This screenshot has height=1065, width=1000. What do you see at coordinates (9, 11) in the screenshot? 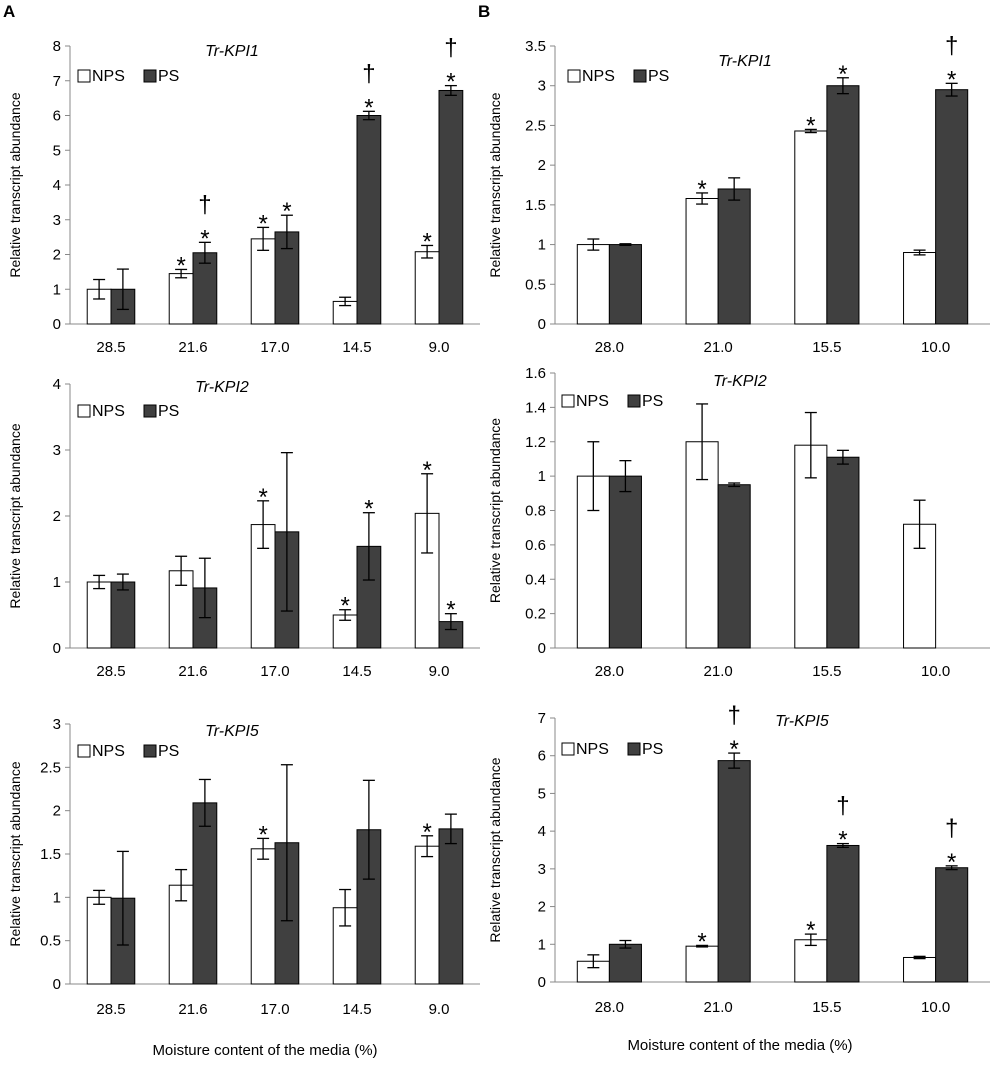
I see `panel-label-a: A` at bounding box center [9, 11].